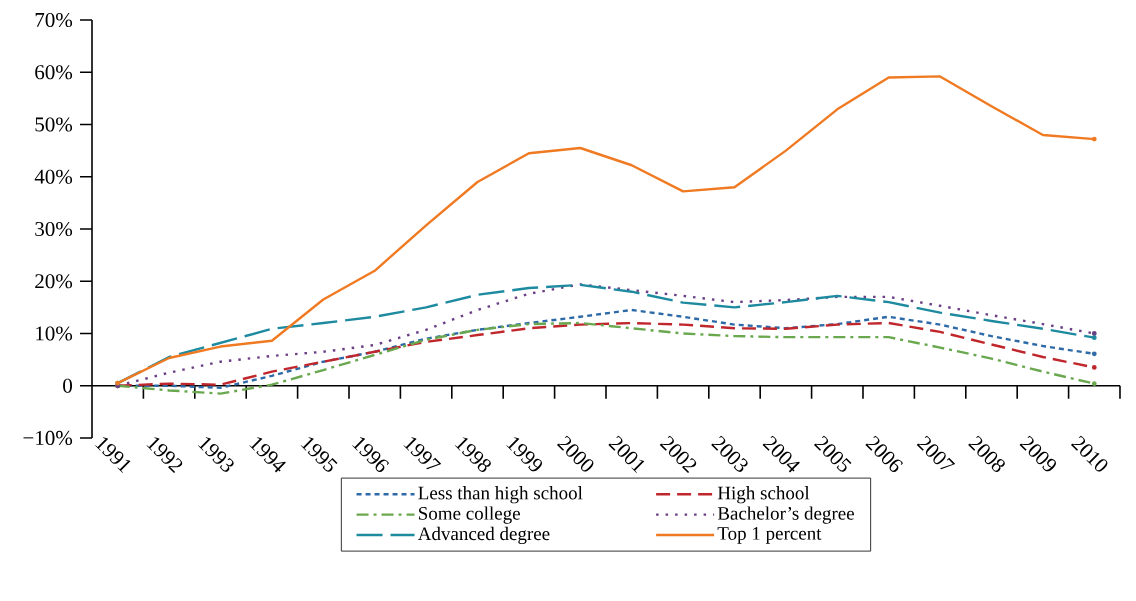  Describe the element at coordinates (54, 72) in the screenshot. I see `y-tick-label: 60%` at that location.